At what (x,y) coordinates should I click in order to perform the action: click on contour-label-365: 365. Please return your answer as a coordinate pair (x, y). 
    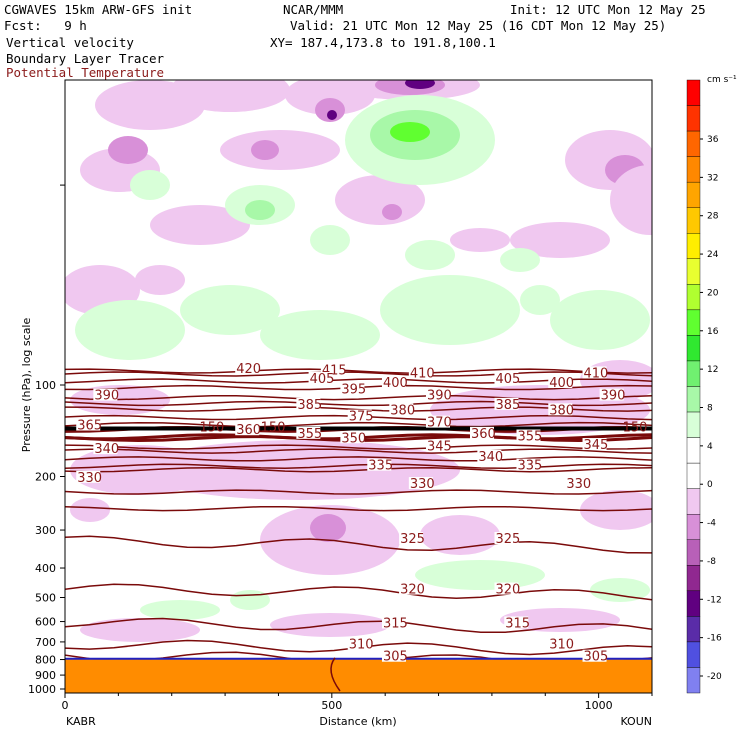
    Looking at the image, I should click on (89, 426).